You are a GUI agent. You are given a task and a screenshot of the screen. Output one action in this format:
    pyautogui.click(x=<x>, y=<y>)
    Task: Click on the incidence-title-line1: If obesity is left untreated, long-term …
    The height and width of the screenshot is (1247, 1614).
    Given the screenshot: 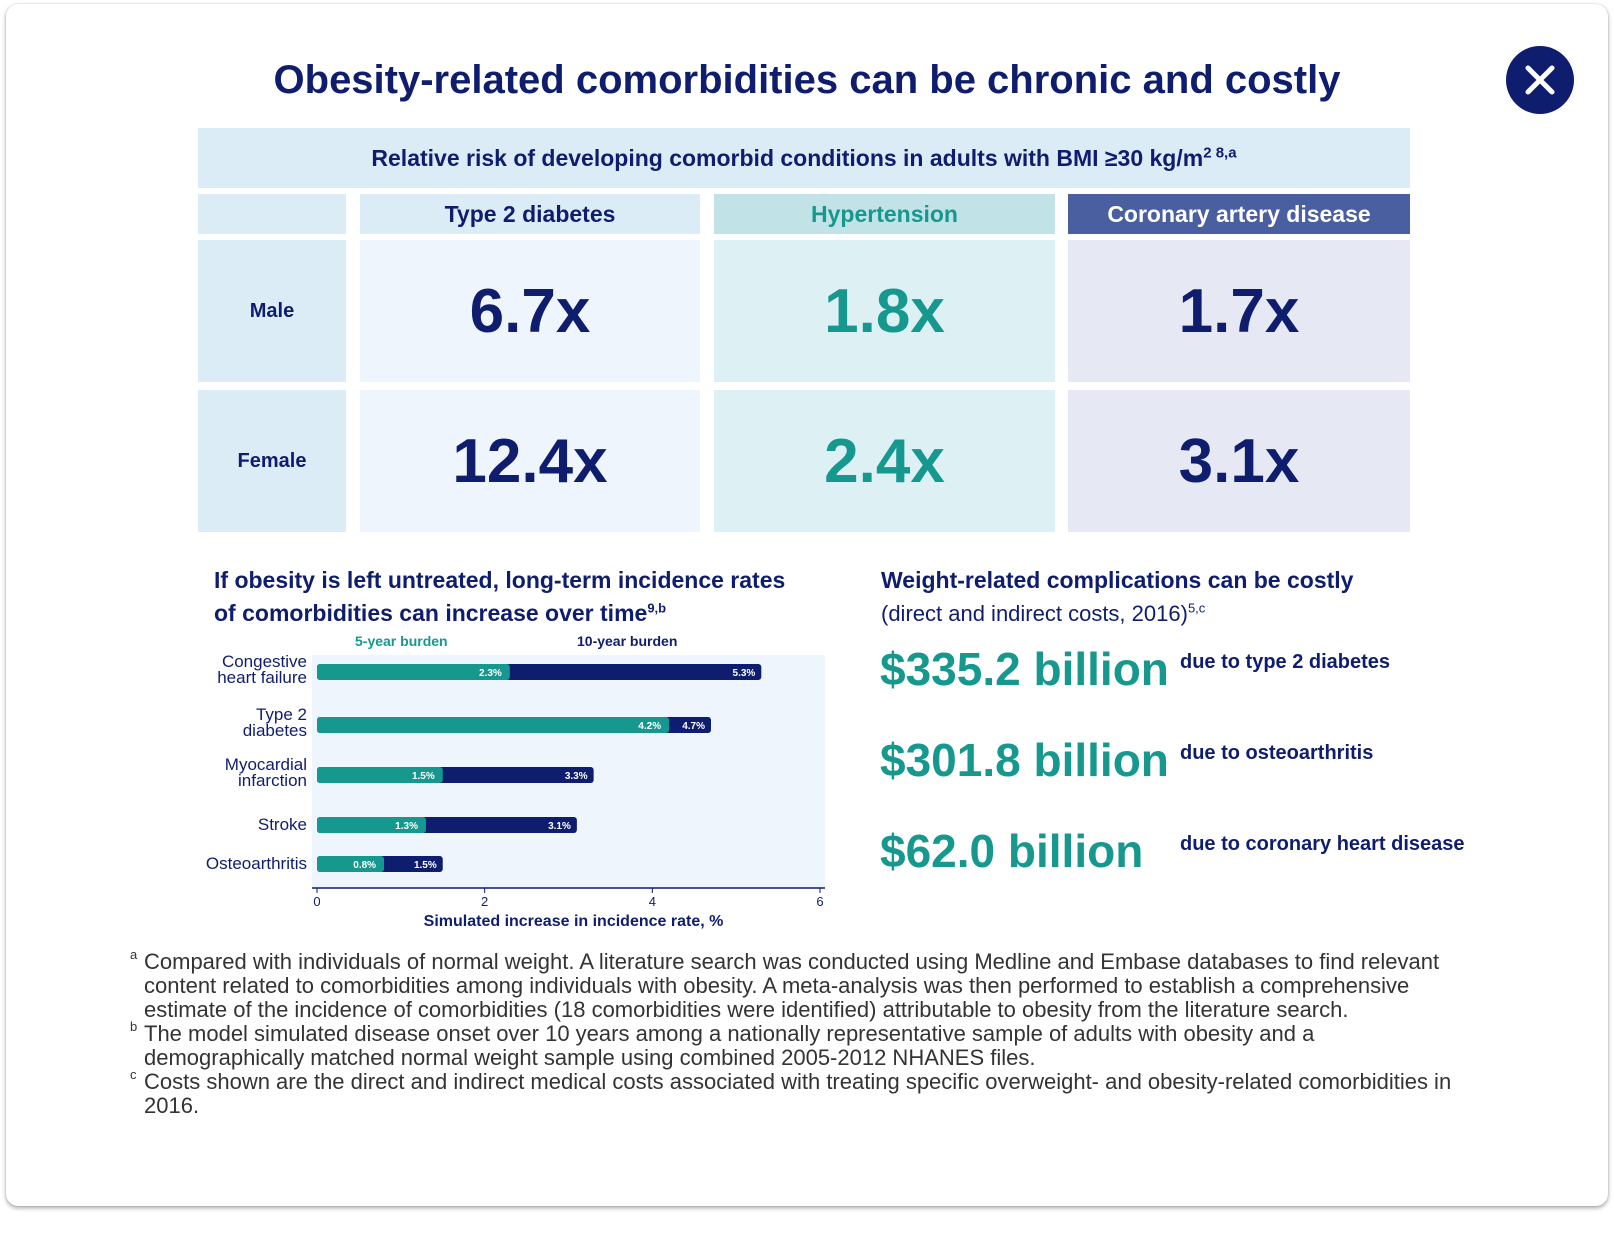 What is the action you would take?
    pyautogui.click(x=500, y=580)
    